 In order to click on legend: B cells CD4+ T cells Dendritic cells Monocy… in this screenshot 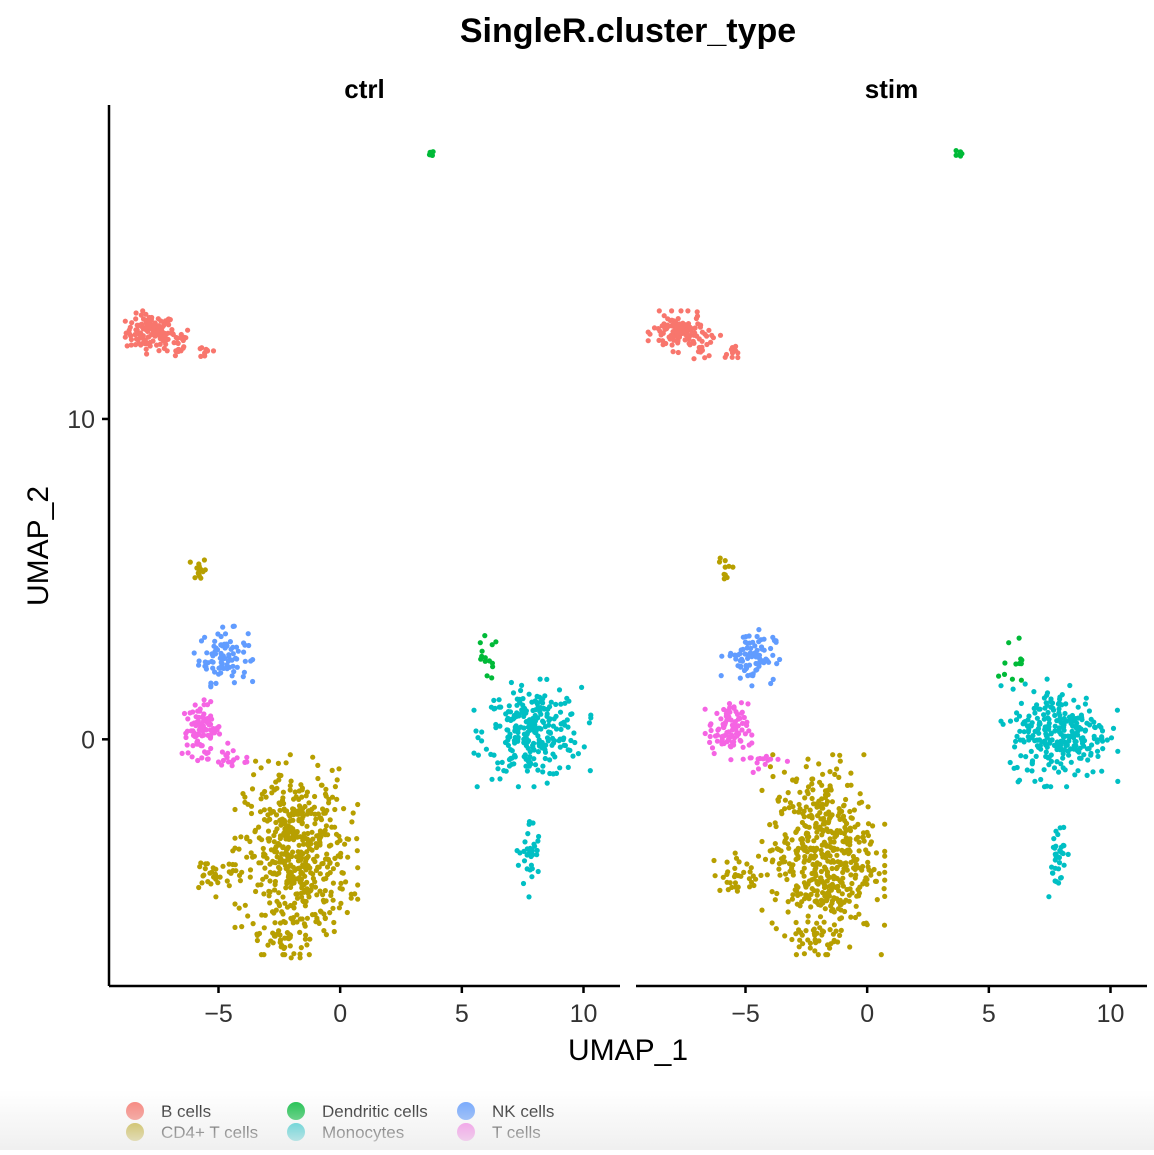, I will do `click(340, 1122)`.